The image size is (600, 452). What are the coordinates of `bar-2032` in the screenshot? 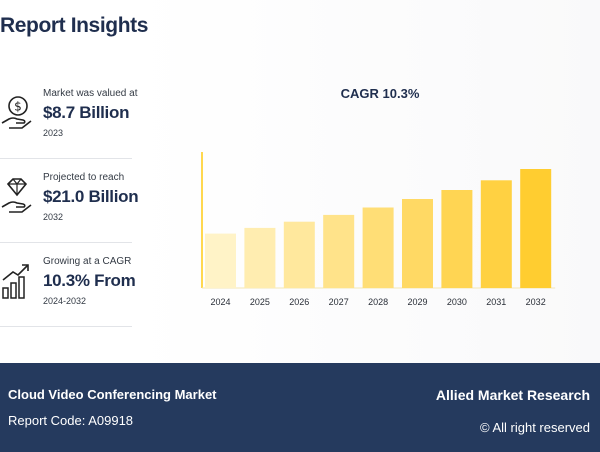 It's located at (536, 228).